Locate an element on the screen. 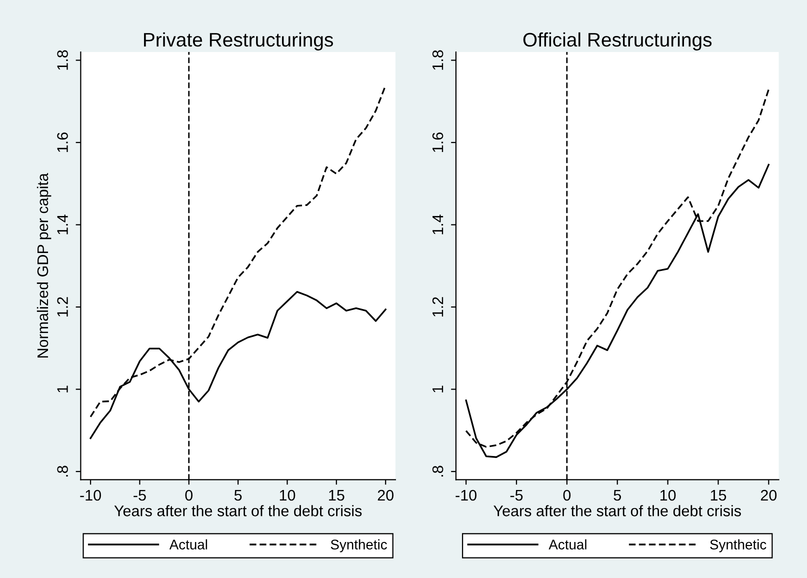 The height and width of the screenshot is (578, 807). chart-title: Official Restructurings is located at coordinates (617, 41).